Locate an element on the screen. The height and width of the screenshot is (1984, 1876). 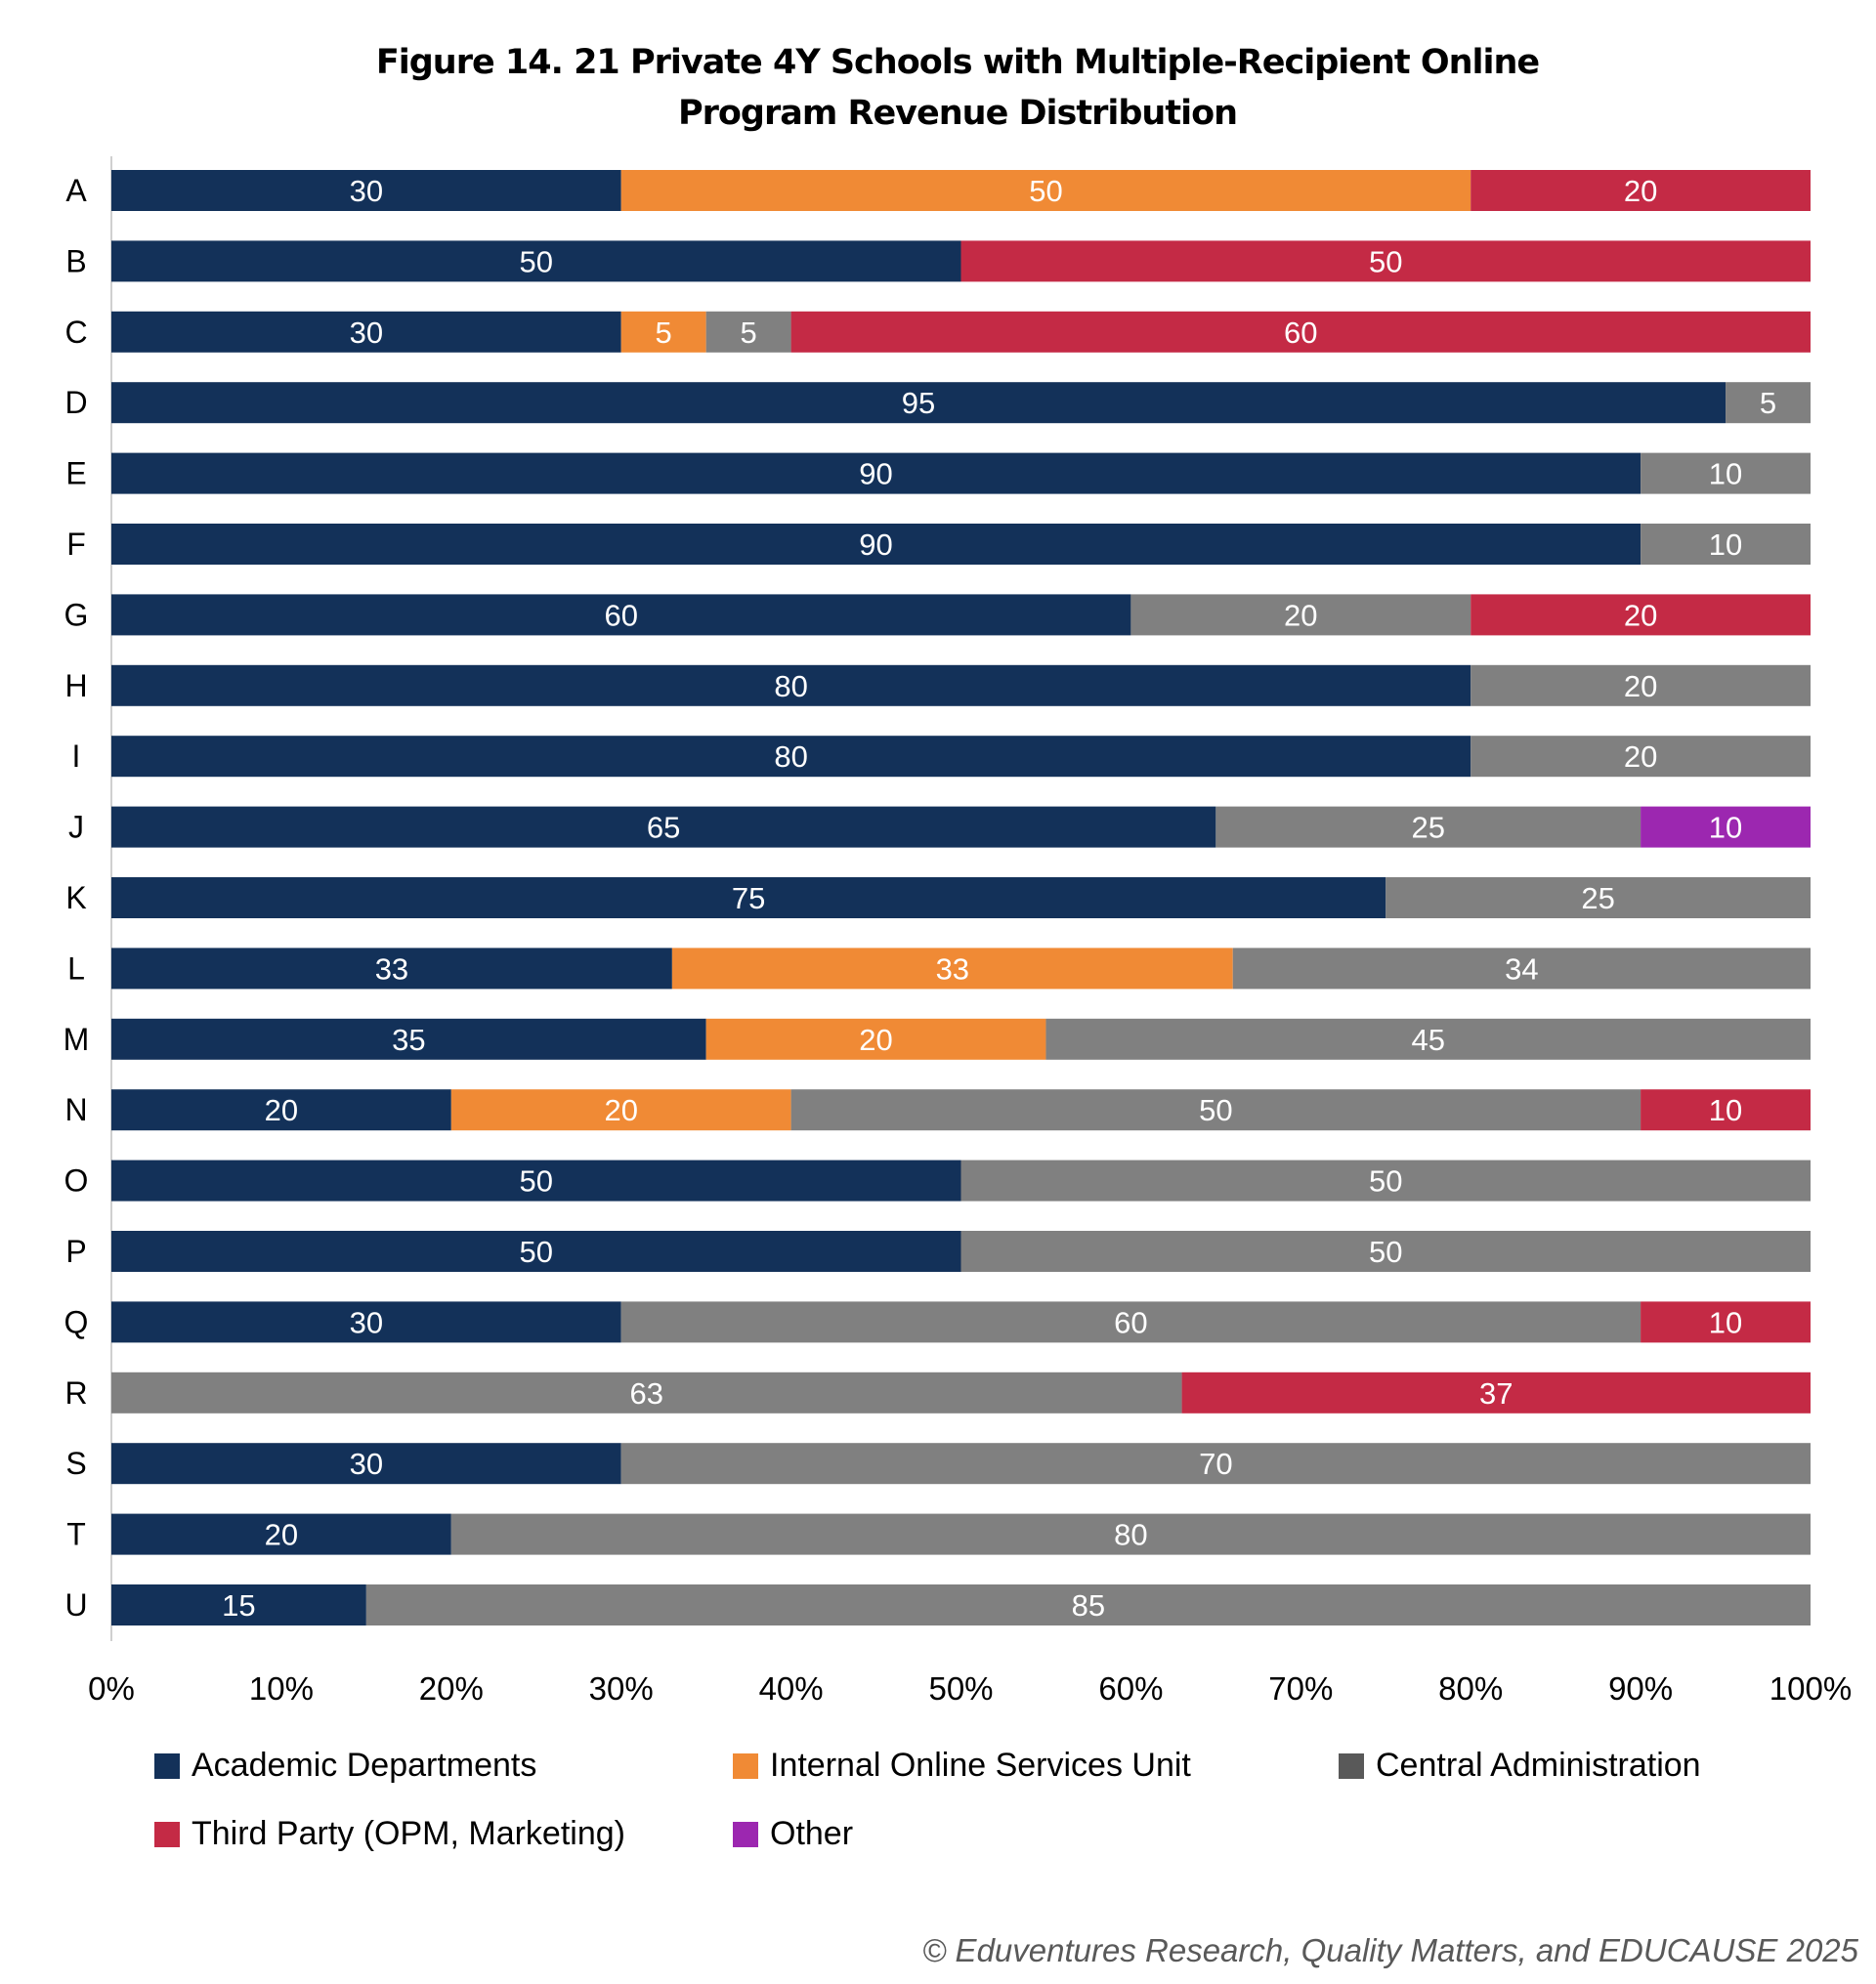
data-label: 25 is located at coordinates (1597, 898).